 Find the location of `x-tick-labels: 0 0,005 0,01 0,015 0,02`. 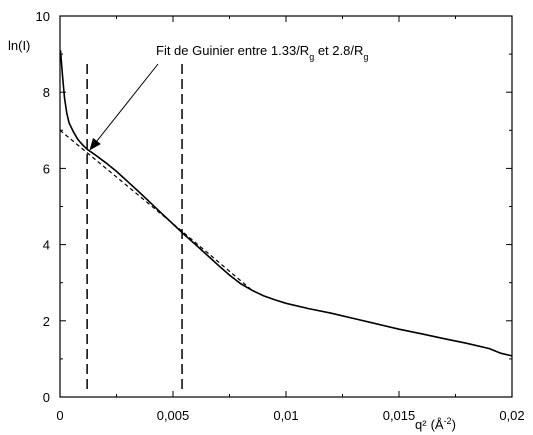

x-tick-labels: 0 0,005 0,01 0,015 0,02 is located at coordinates (290, 415).